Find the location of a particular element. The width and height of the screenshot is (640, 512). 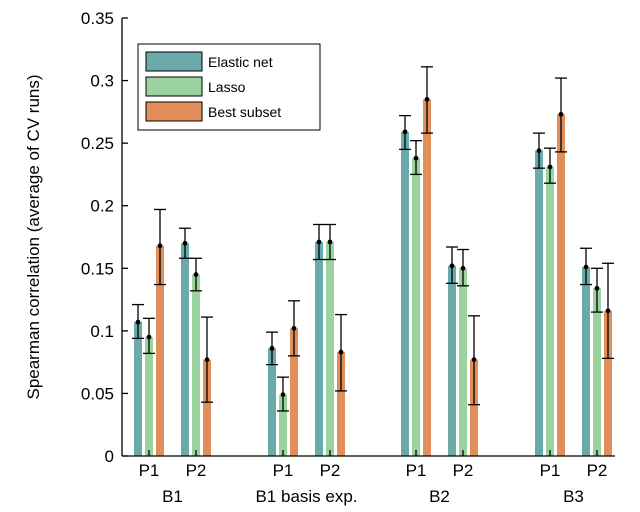

y-tick-label: 0.1 is located at coordinates (102, 331).